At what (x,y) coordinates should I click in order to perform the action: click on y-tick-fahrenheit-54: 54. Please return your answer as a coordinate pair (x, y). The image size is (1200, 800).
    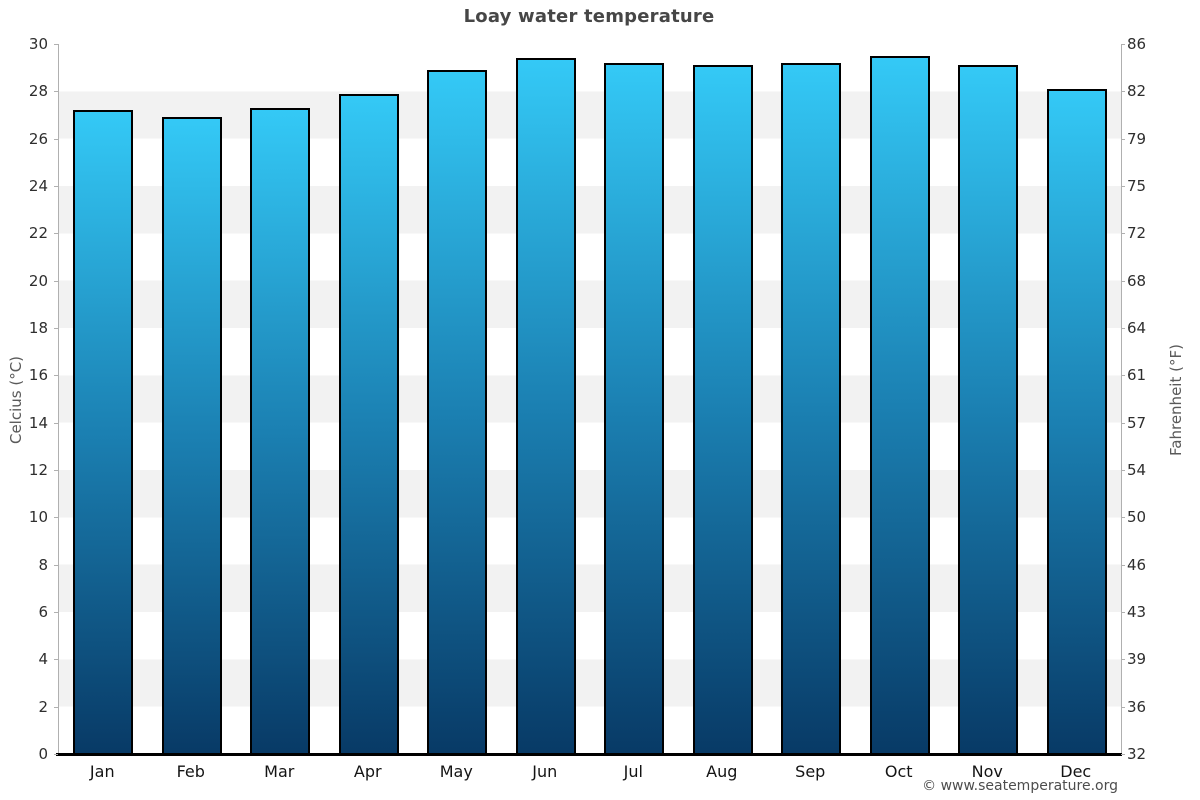
    Looking at the image, I should click on (1137, 470).